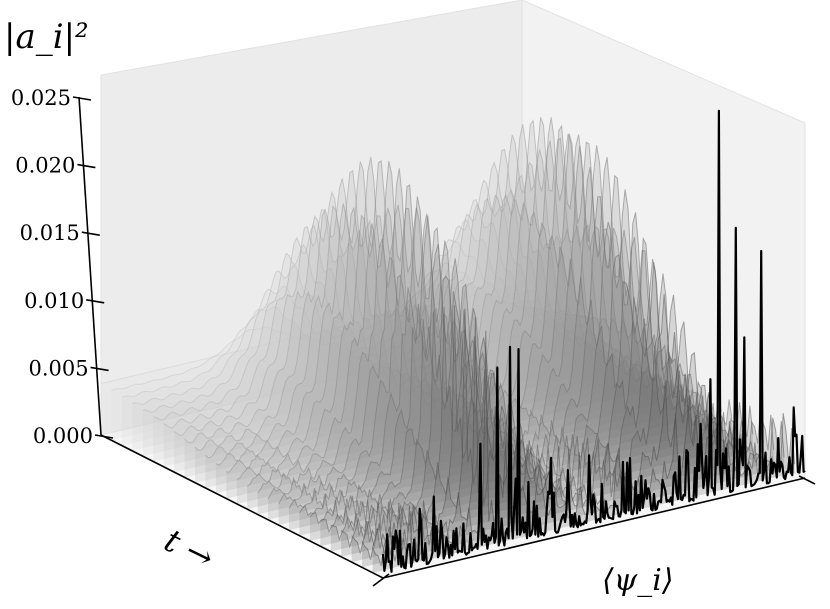 This screenshot has width=830, height=609. Describe the element at coordinates (807, 480) in the screenshot. I see `x-end-tick` at that location.